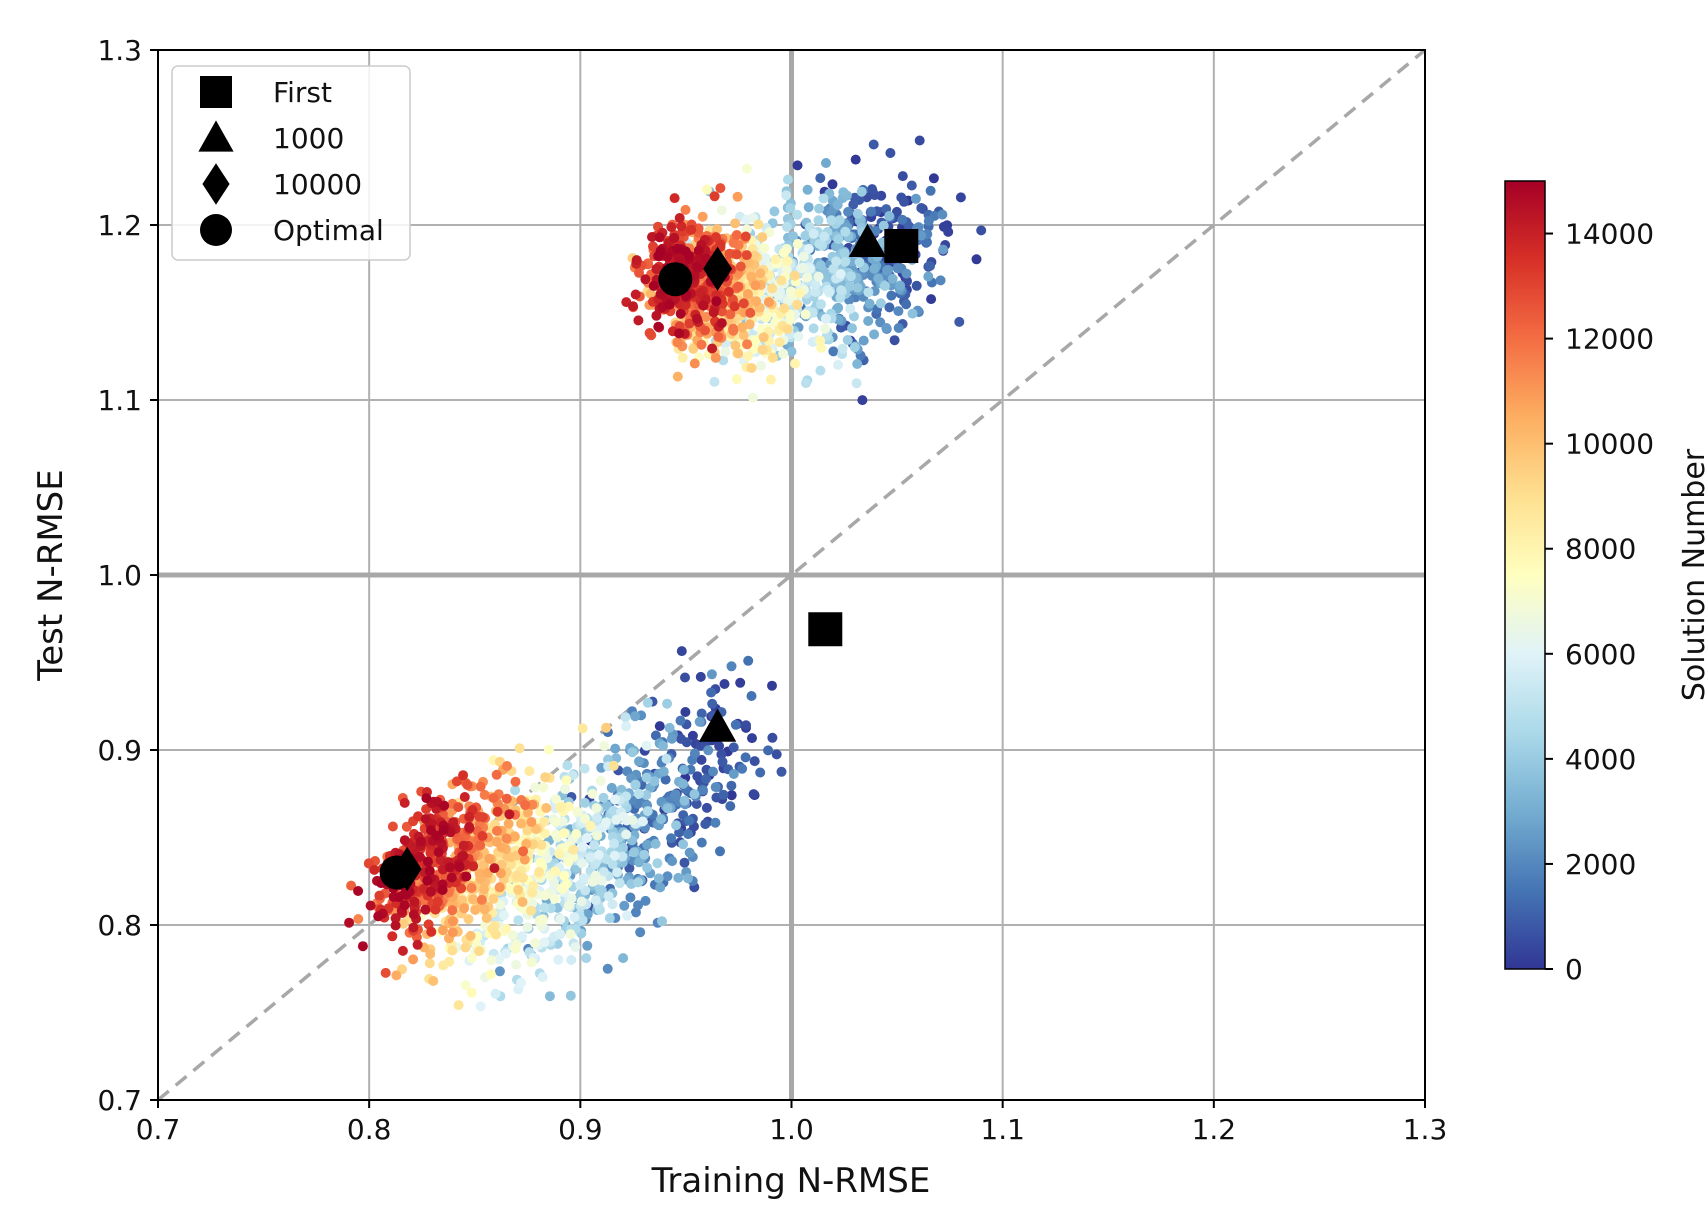 Image resolution: width=1705 pixels, height=1206 pixels. I want to click on x-axis-label: Training N-RMSE, so click(791, 1181).